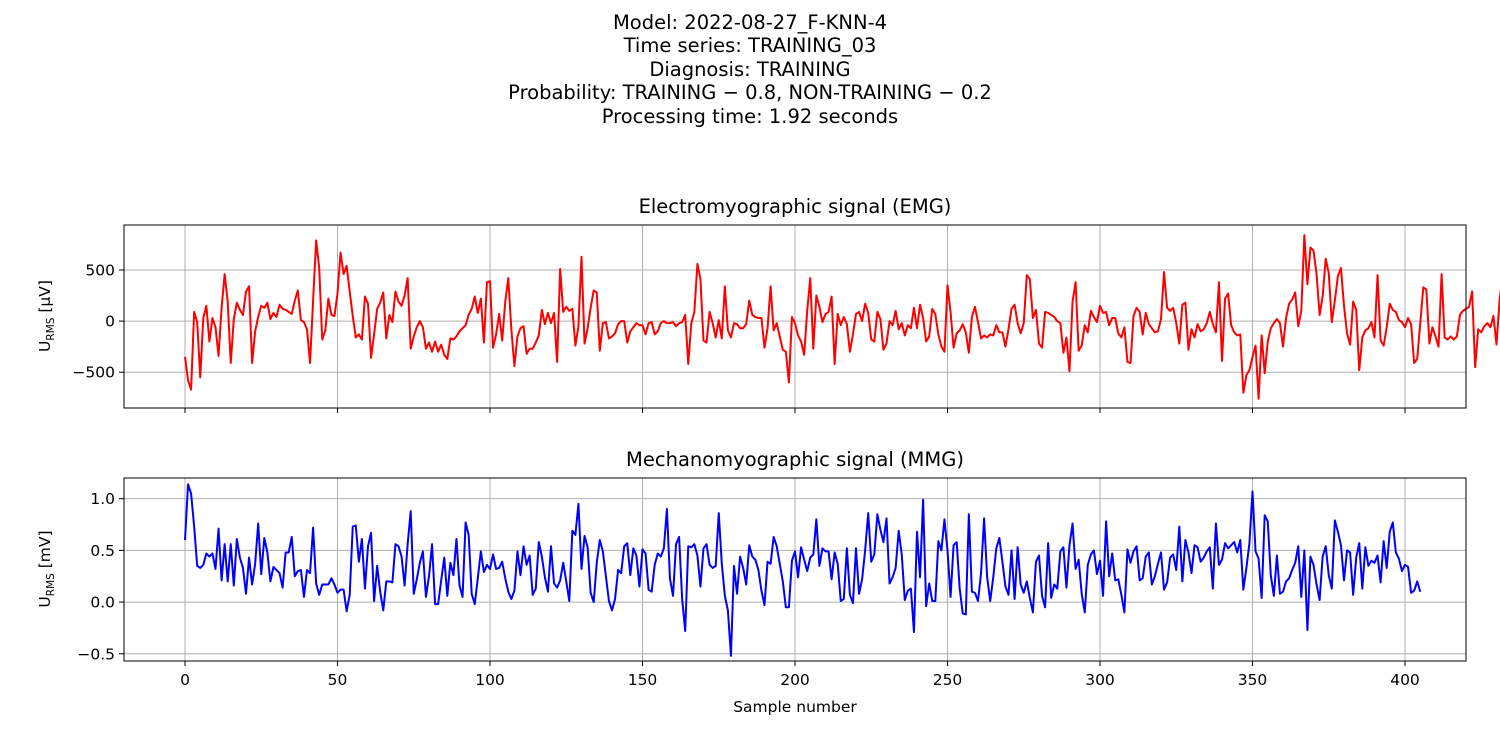 The image size is (1500, 750). What do you see at coordinates (750, 22) in the screenshot?
I see `suptitle-line-model: Model: 2022-08-27_F-KNN-4` at bounding box center [750, 22].